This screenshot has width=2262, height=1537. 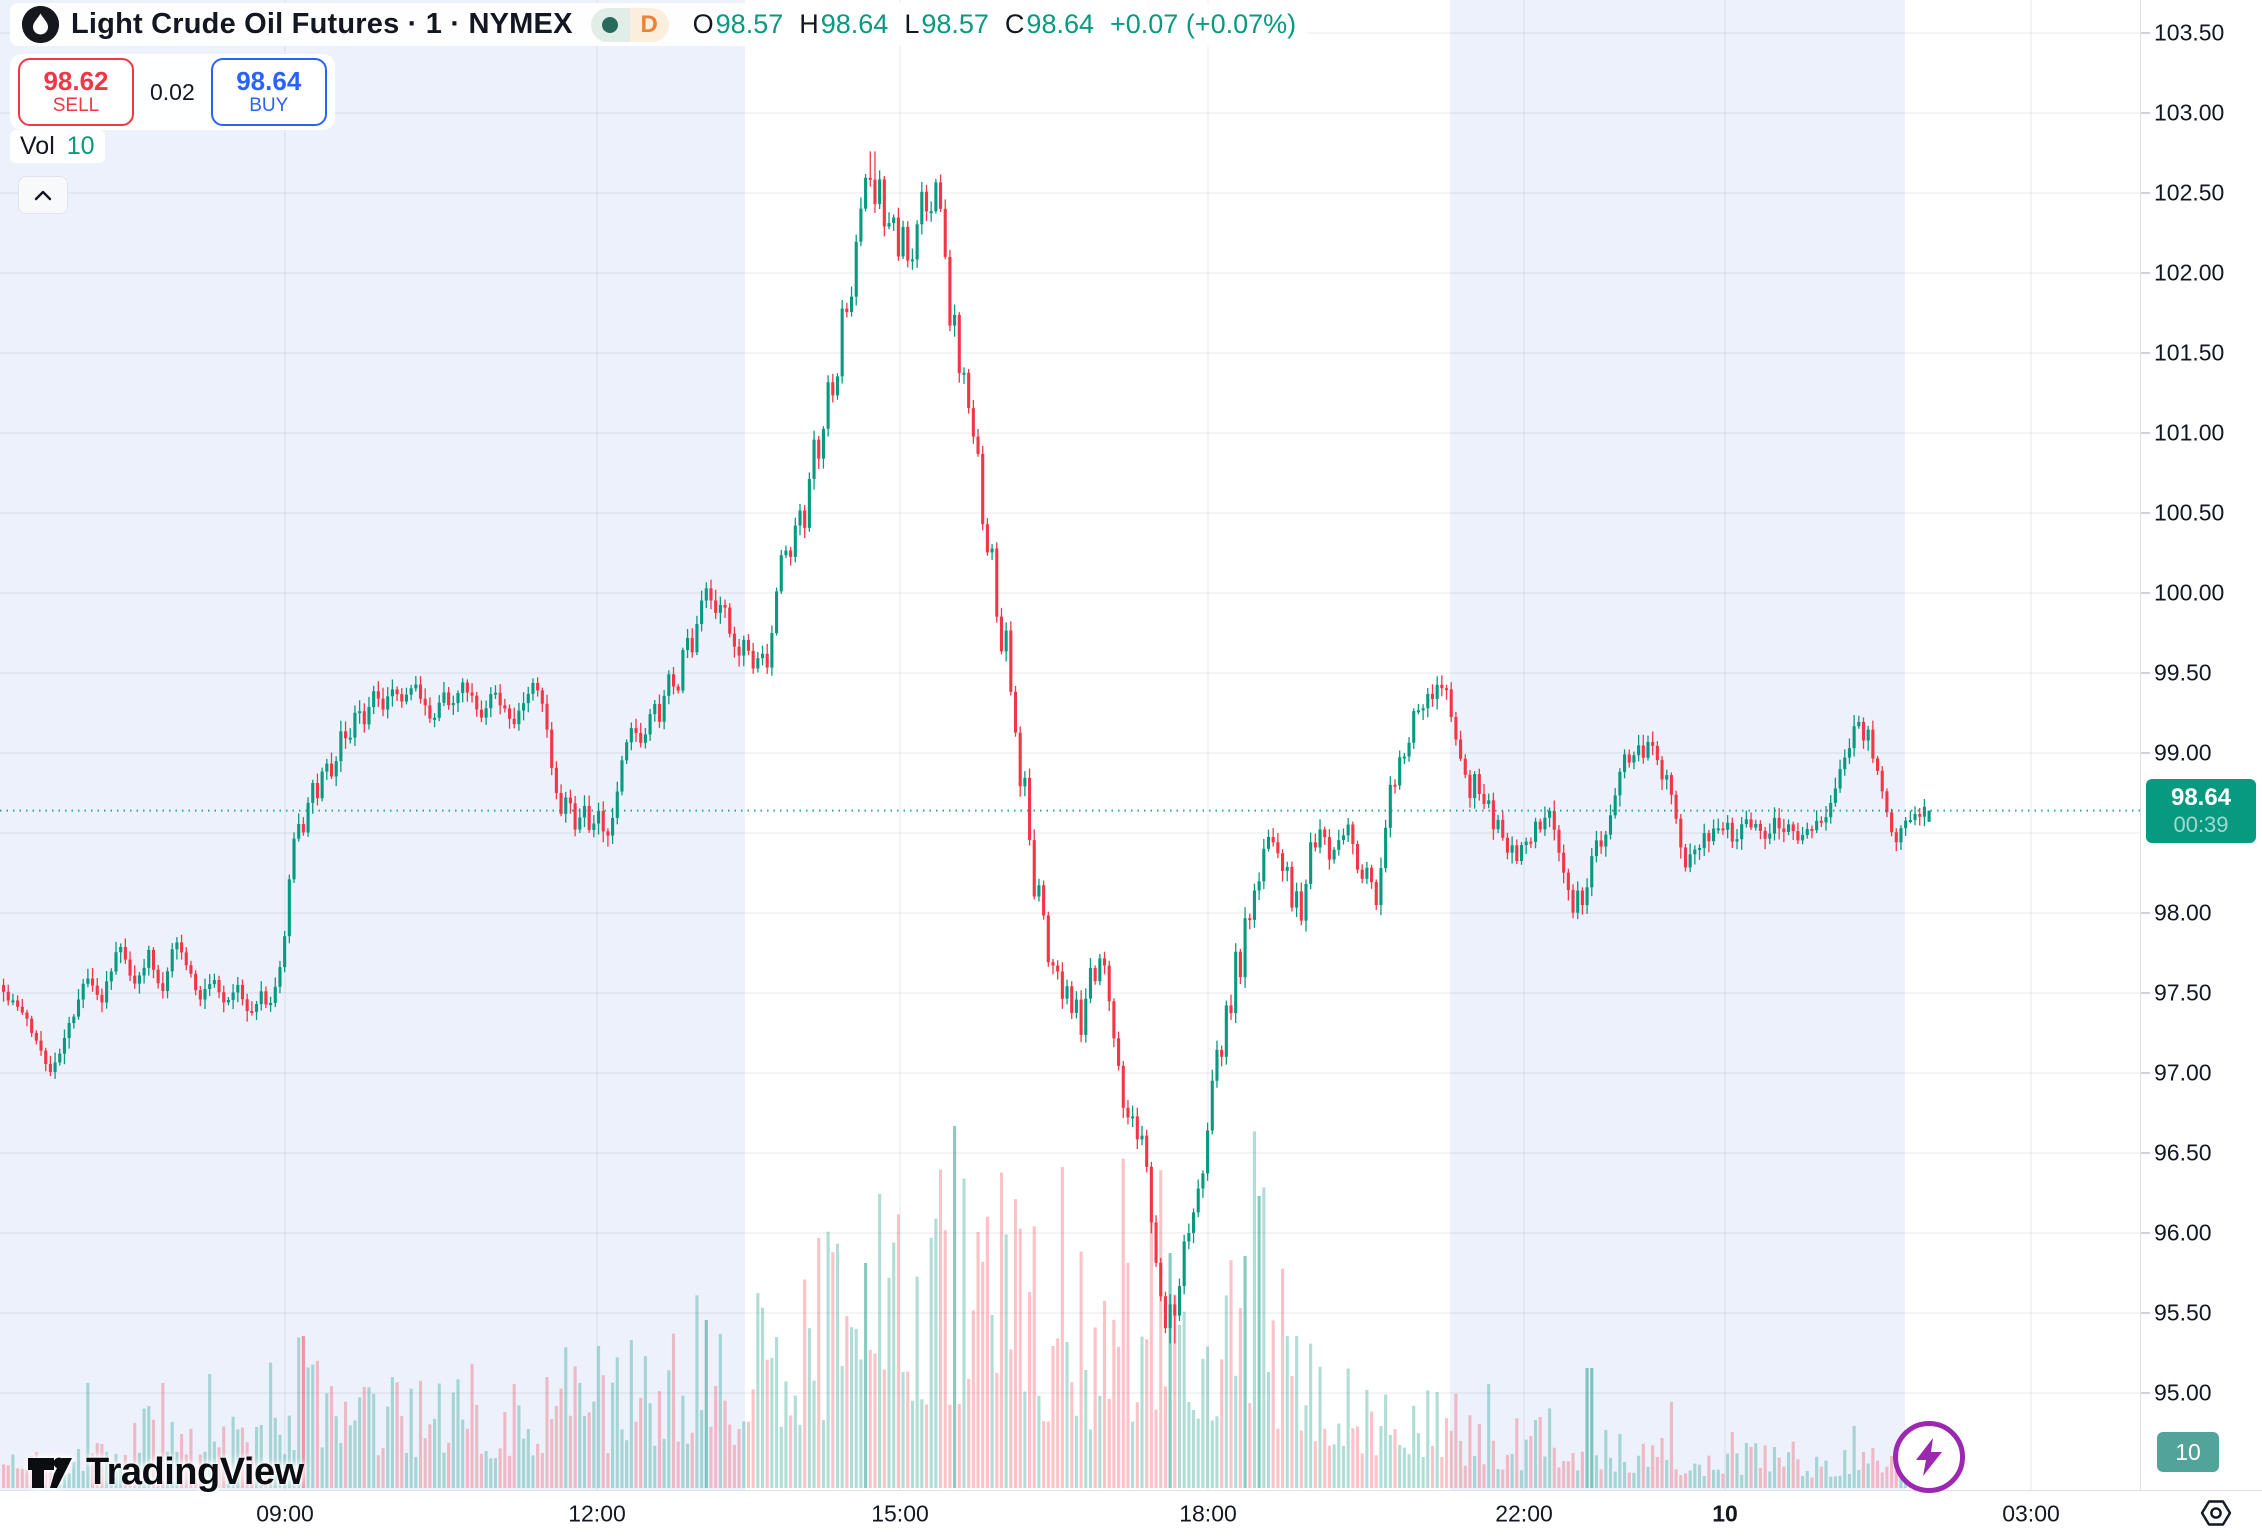 What do you see at coordinates (2189, 512) in the screenshot?
I see `price-tick-label: 100.50` at bounding box center [2189, 512].